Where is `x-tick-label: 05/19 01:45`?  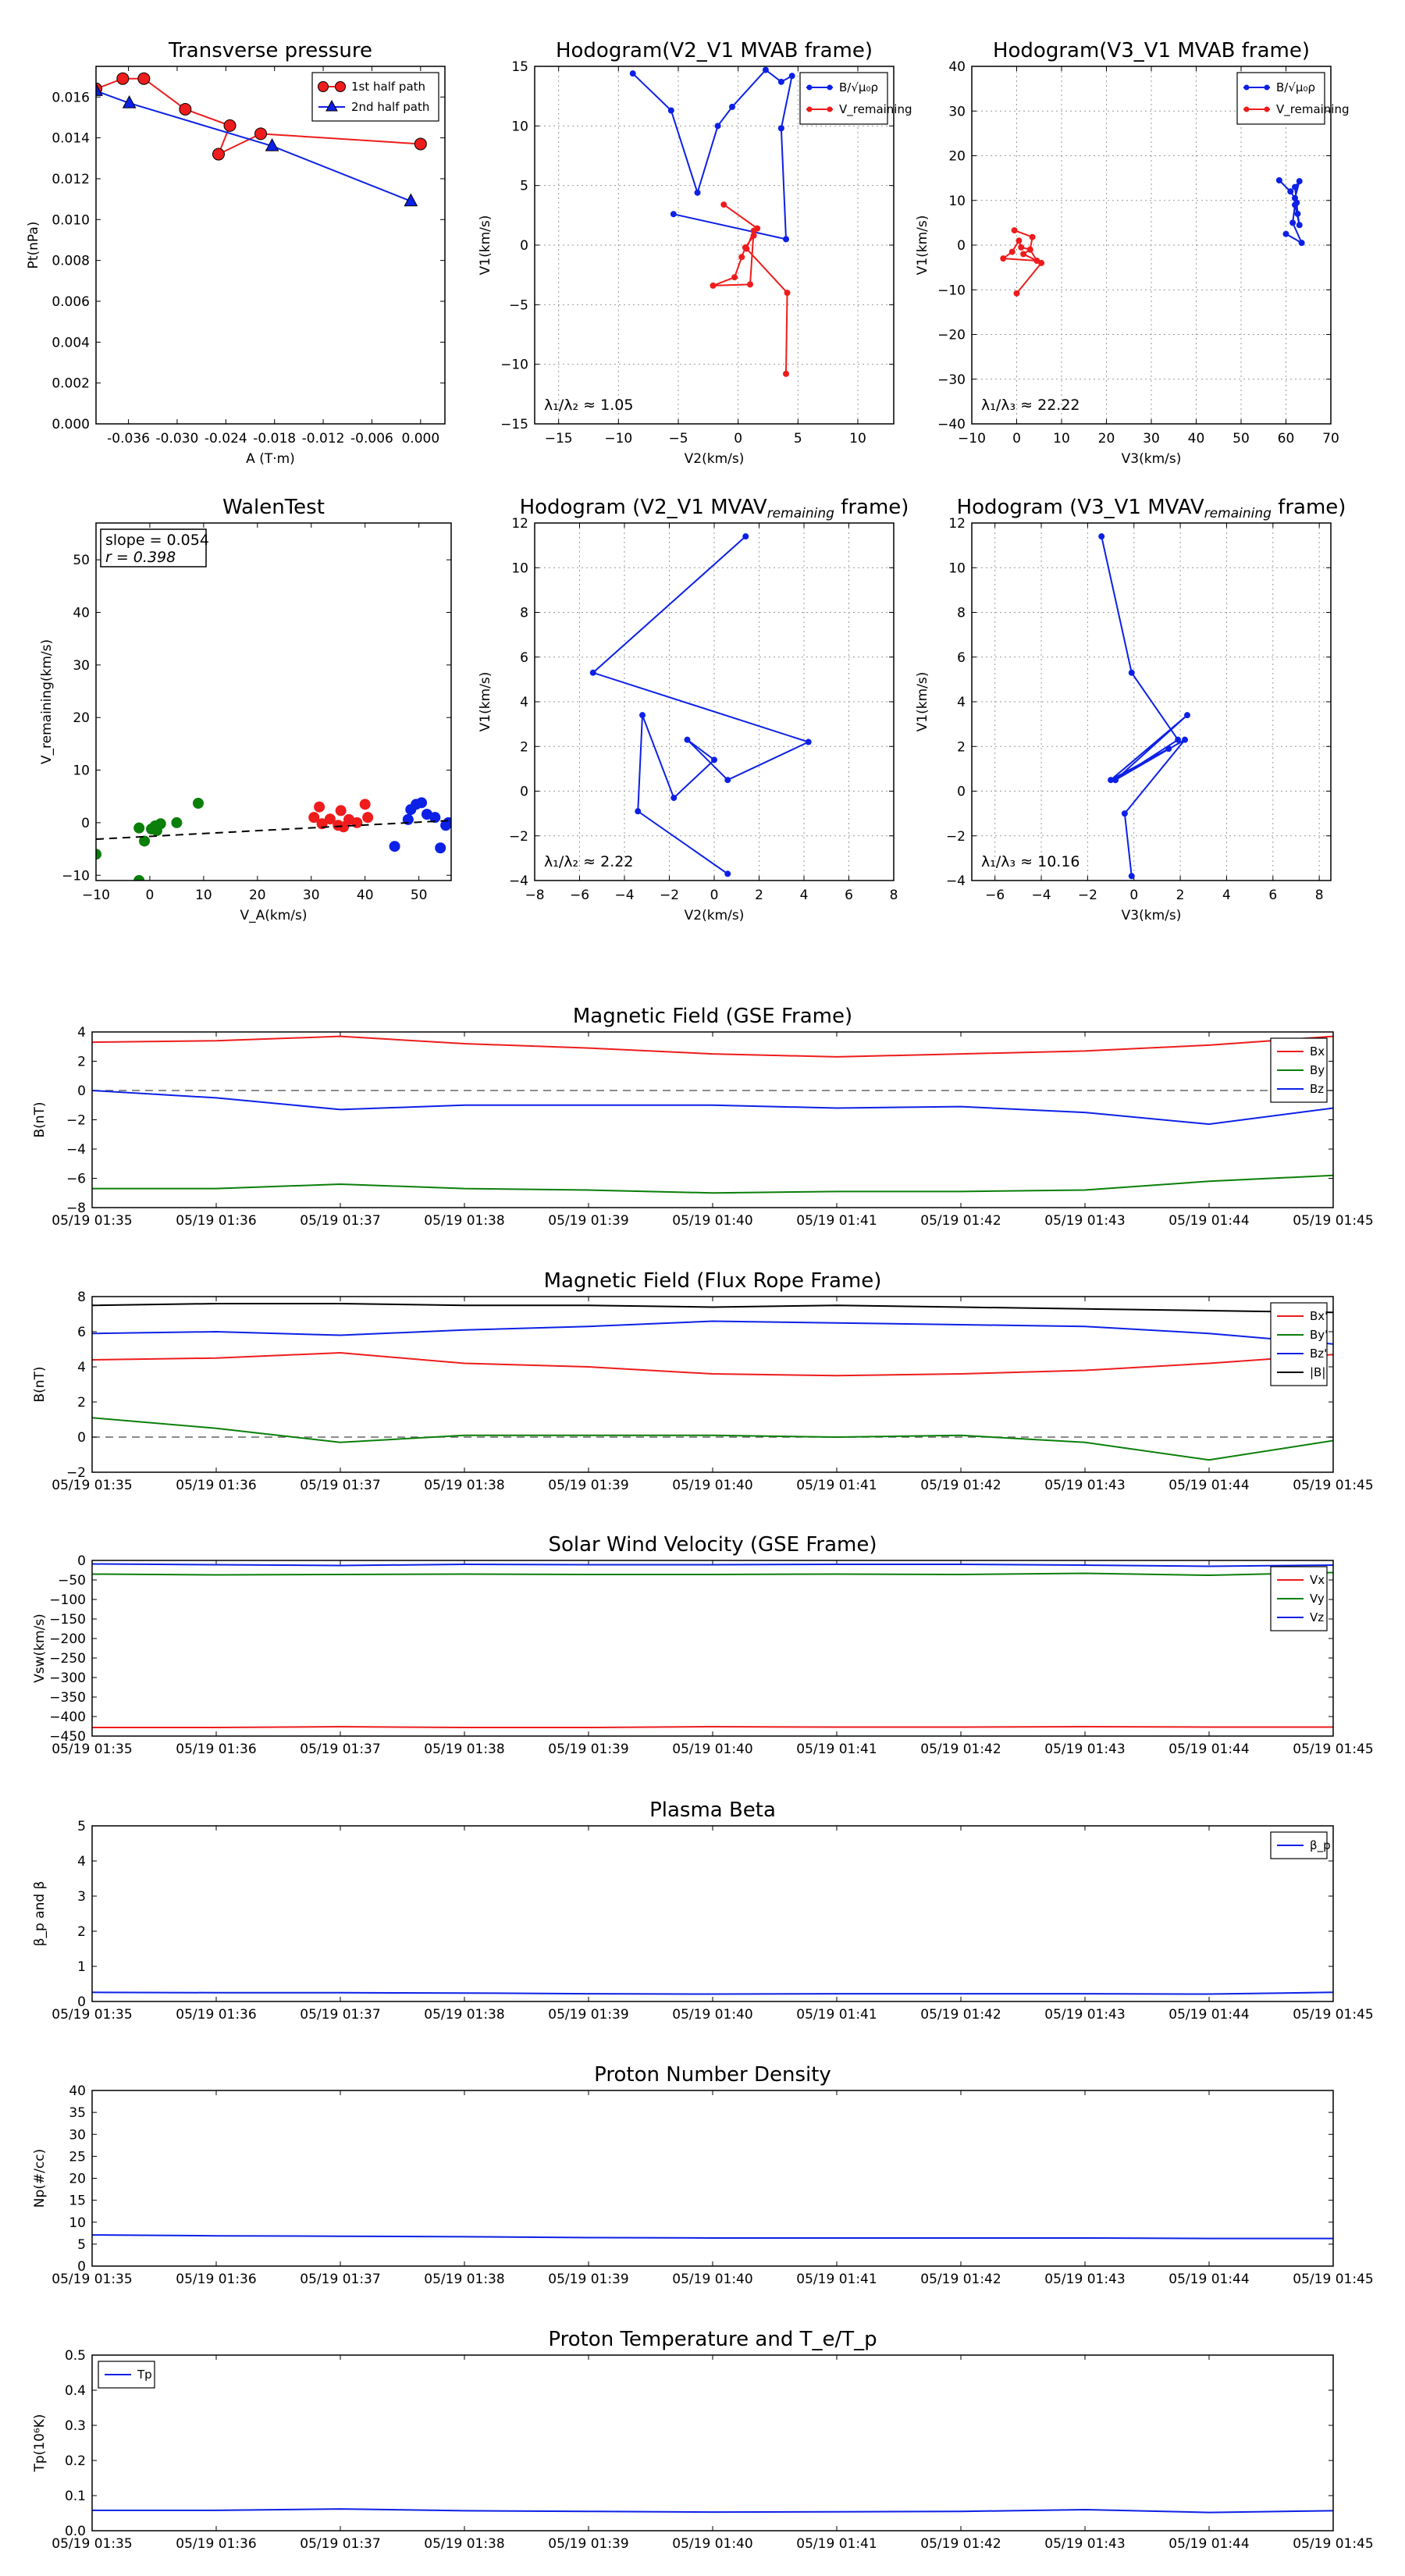
x-tick-label: 05/19 01:45 is located at coordinates (1333, 2015).